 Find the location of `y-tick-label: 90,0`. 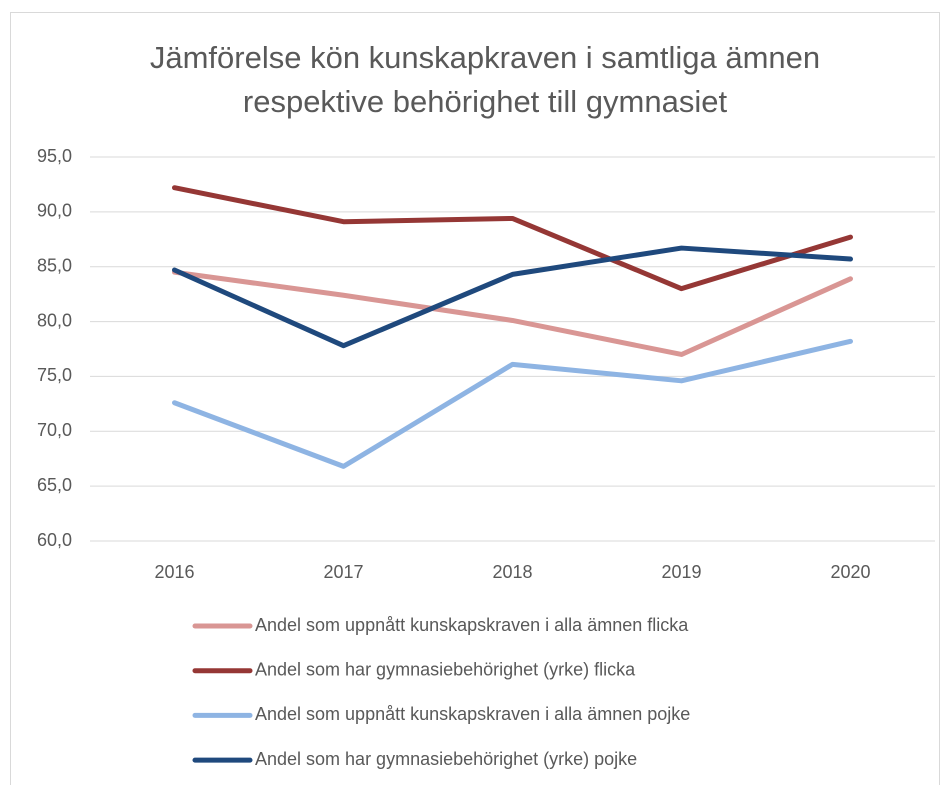

y-tick-label: 90,0 is located at coordinates (54, 211).